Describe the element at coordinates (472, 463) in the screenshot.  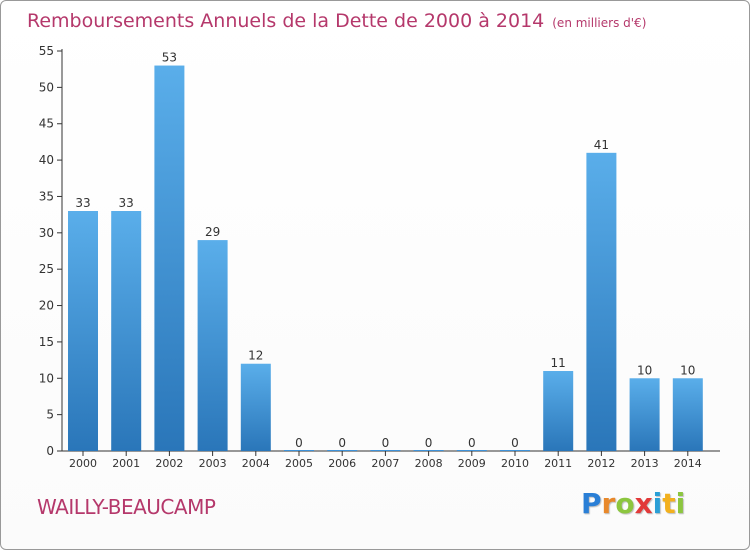
I see `x-tick-label: 2009` at that location.